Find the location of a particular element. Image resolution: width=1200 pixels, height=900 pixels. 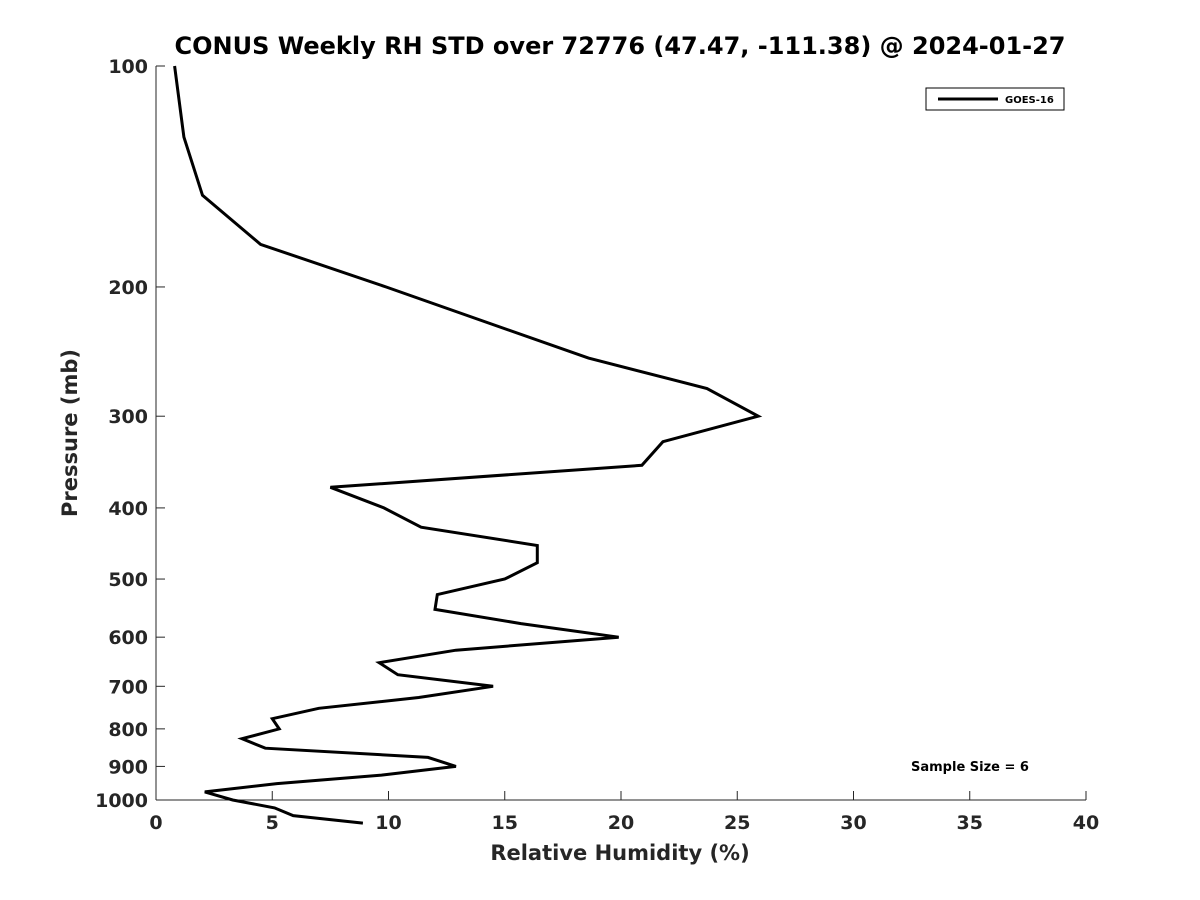

y-tick-label: 500 is located at coordinates (128, 580).